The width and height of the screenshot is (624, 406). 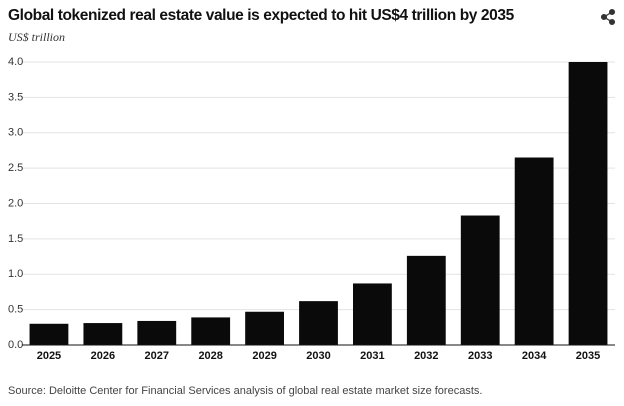 What do you see at coordinates (49, 356) in the screenshot?
I see `x-tick-label: 2025` at bounding box center [49, 356].